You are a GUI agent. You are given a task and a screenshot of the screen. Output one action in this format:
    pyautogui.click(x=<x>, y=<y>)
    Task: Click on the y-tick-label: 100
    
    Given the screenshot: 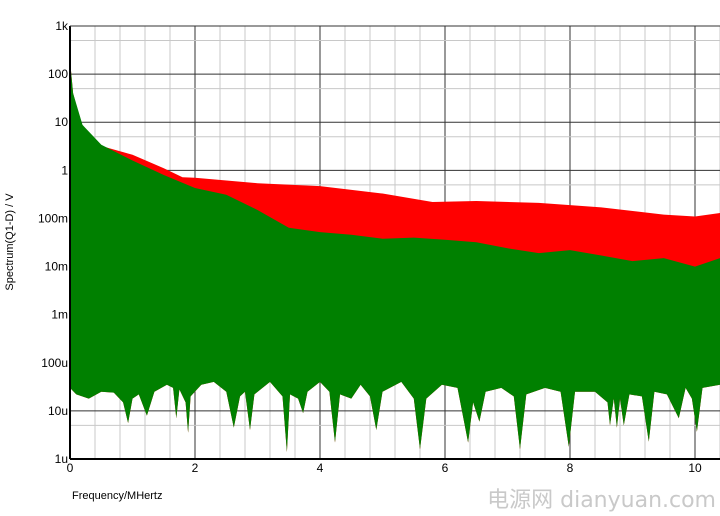 What is the action you would take?
    pyautogui.click(x=58, y=74)
    